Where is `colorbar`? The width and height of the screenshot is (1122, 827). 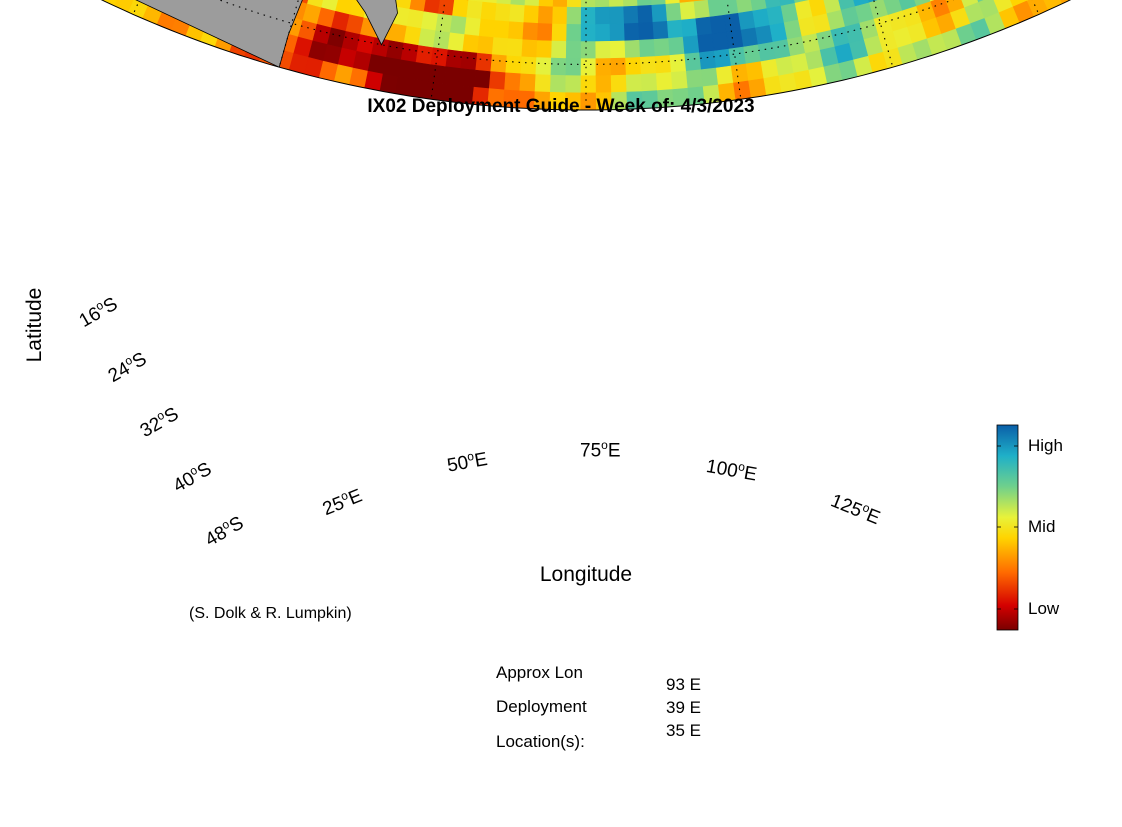 colorbar is located at coordinates (1007, 527).